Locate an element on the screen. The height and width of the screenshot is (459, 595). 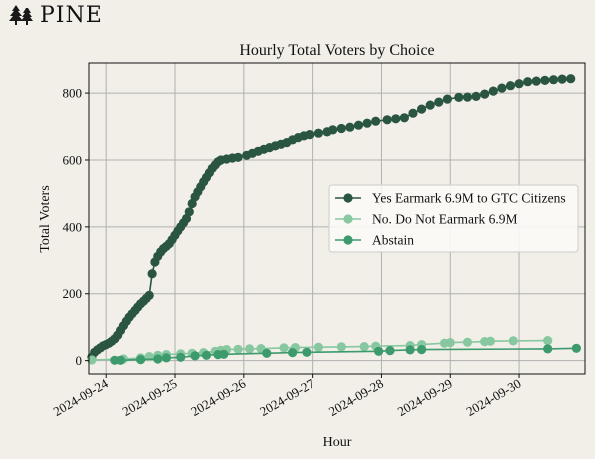
x-tick-label: 2024-09-25 is located at coordinates (149, 397).